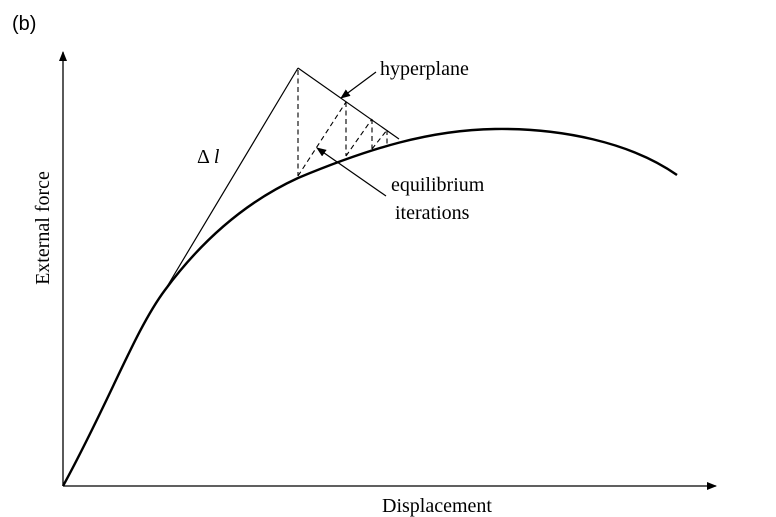  I want to click on tangent-predictor-line, so click(231, 179).